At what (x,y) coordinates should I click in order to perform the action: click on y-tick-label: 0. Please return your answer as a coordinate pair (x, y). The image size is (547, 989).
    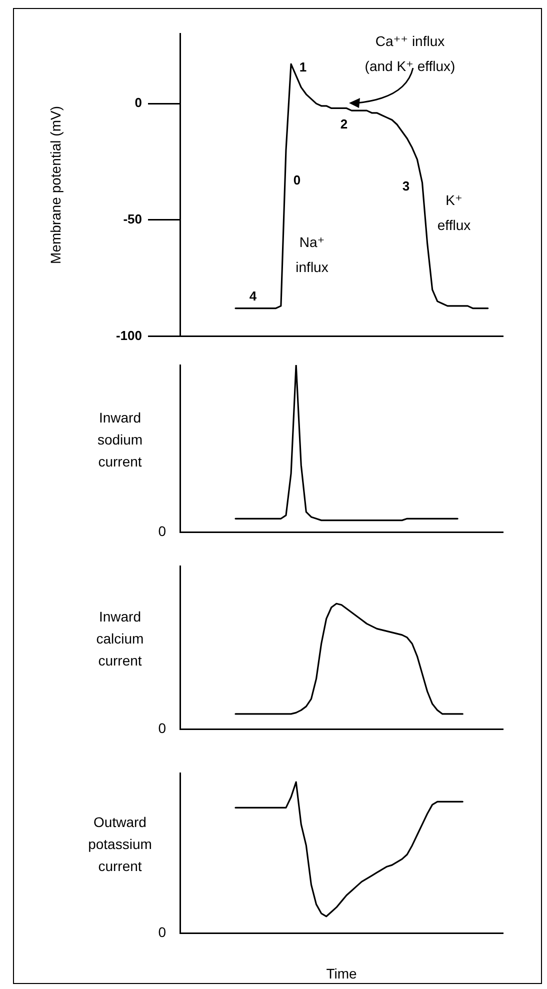
    Looking at the image, I should click on (138, 102).